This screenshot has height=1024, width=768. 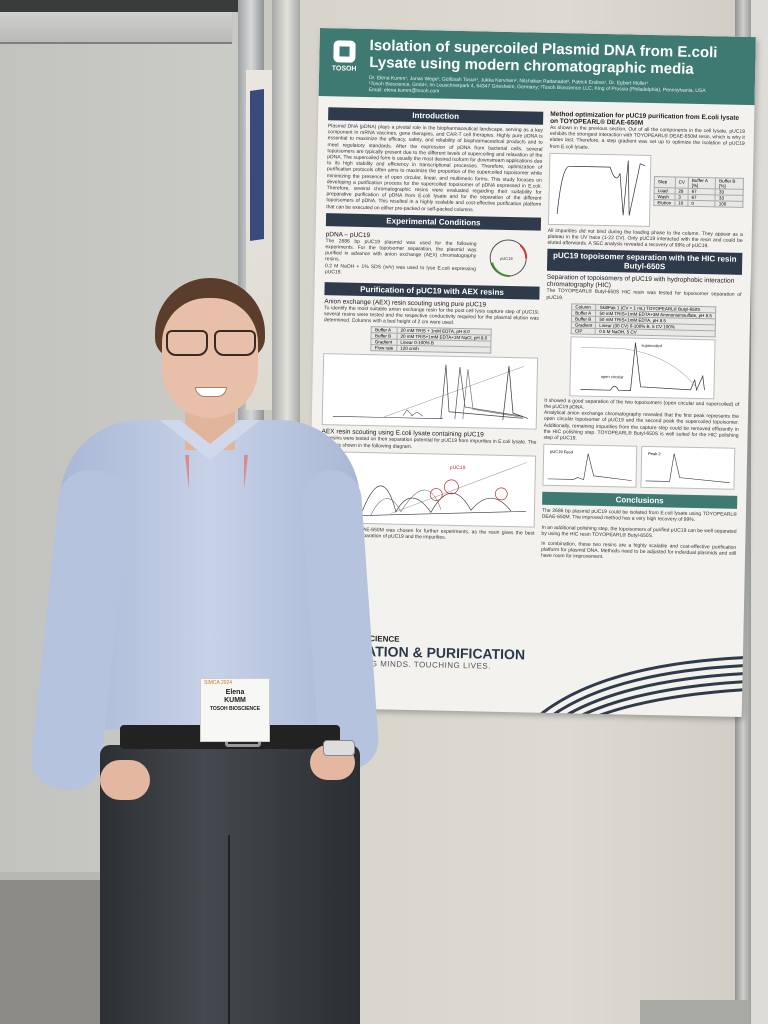 What do you see at coordinates (688, 468) in the screenshot?
I see `peak-2-chart: Peak 2` at bounding box center [688, 468].